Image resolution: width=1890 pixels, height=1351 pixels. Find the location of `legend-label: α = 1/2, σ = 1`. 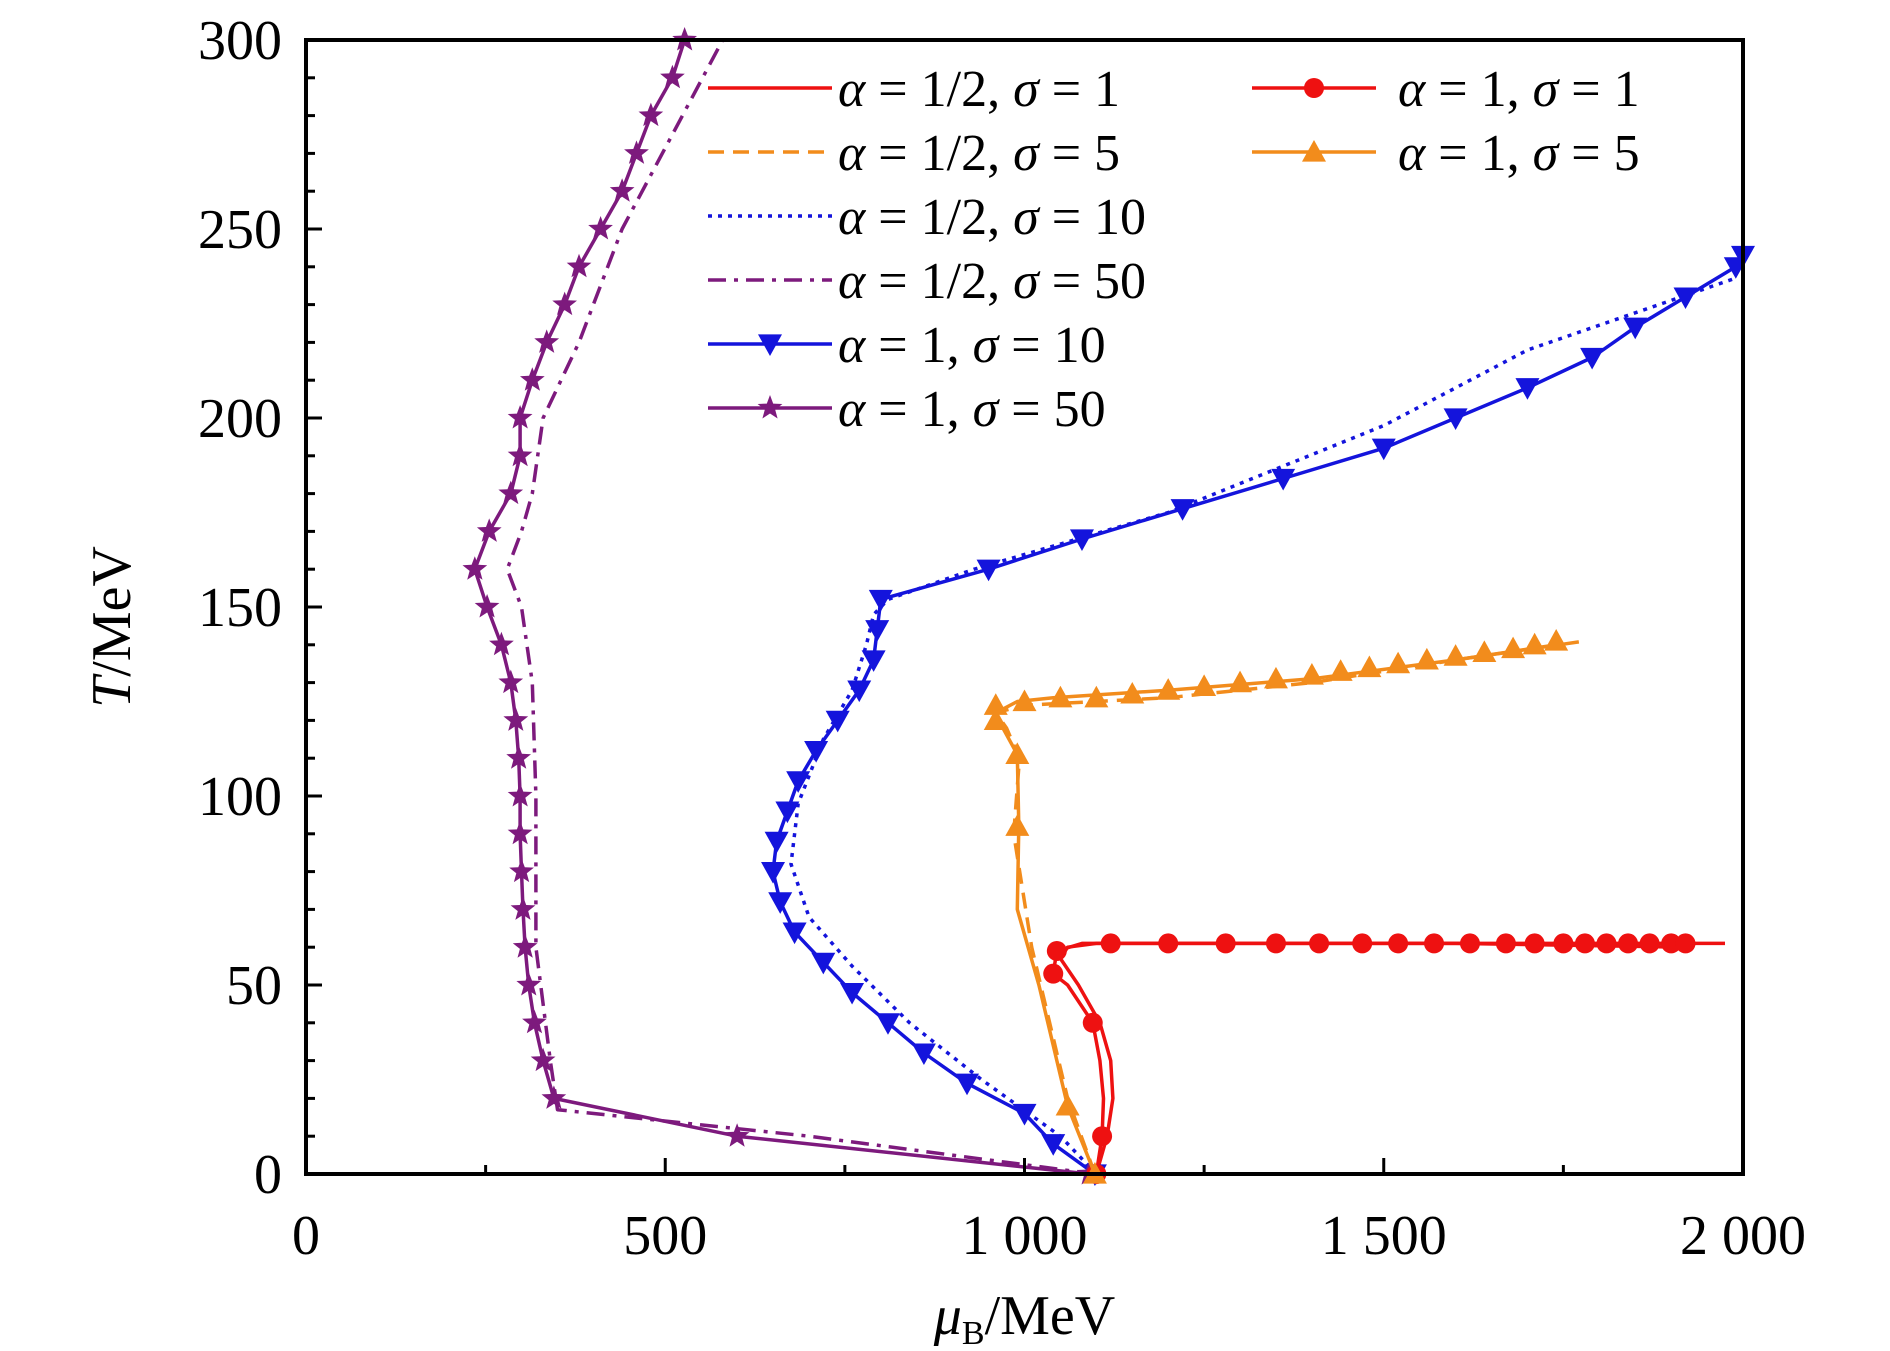

legend-label: α = 1/2, σ = 1 is located at coordinates (979, 89).